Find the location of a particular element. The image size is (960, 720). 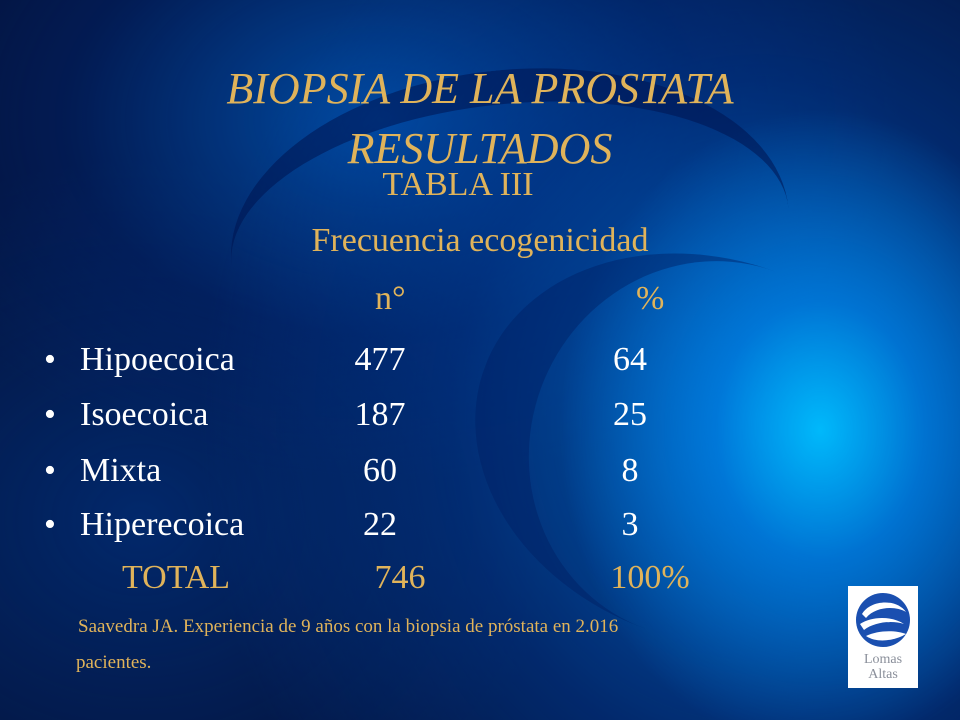

row-percent: 64 is located at coordinates (630, 359).